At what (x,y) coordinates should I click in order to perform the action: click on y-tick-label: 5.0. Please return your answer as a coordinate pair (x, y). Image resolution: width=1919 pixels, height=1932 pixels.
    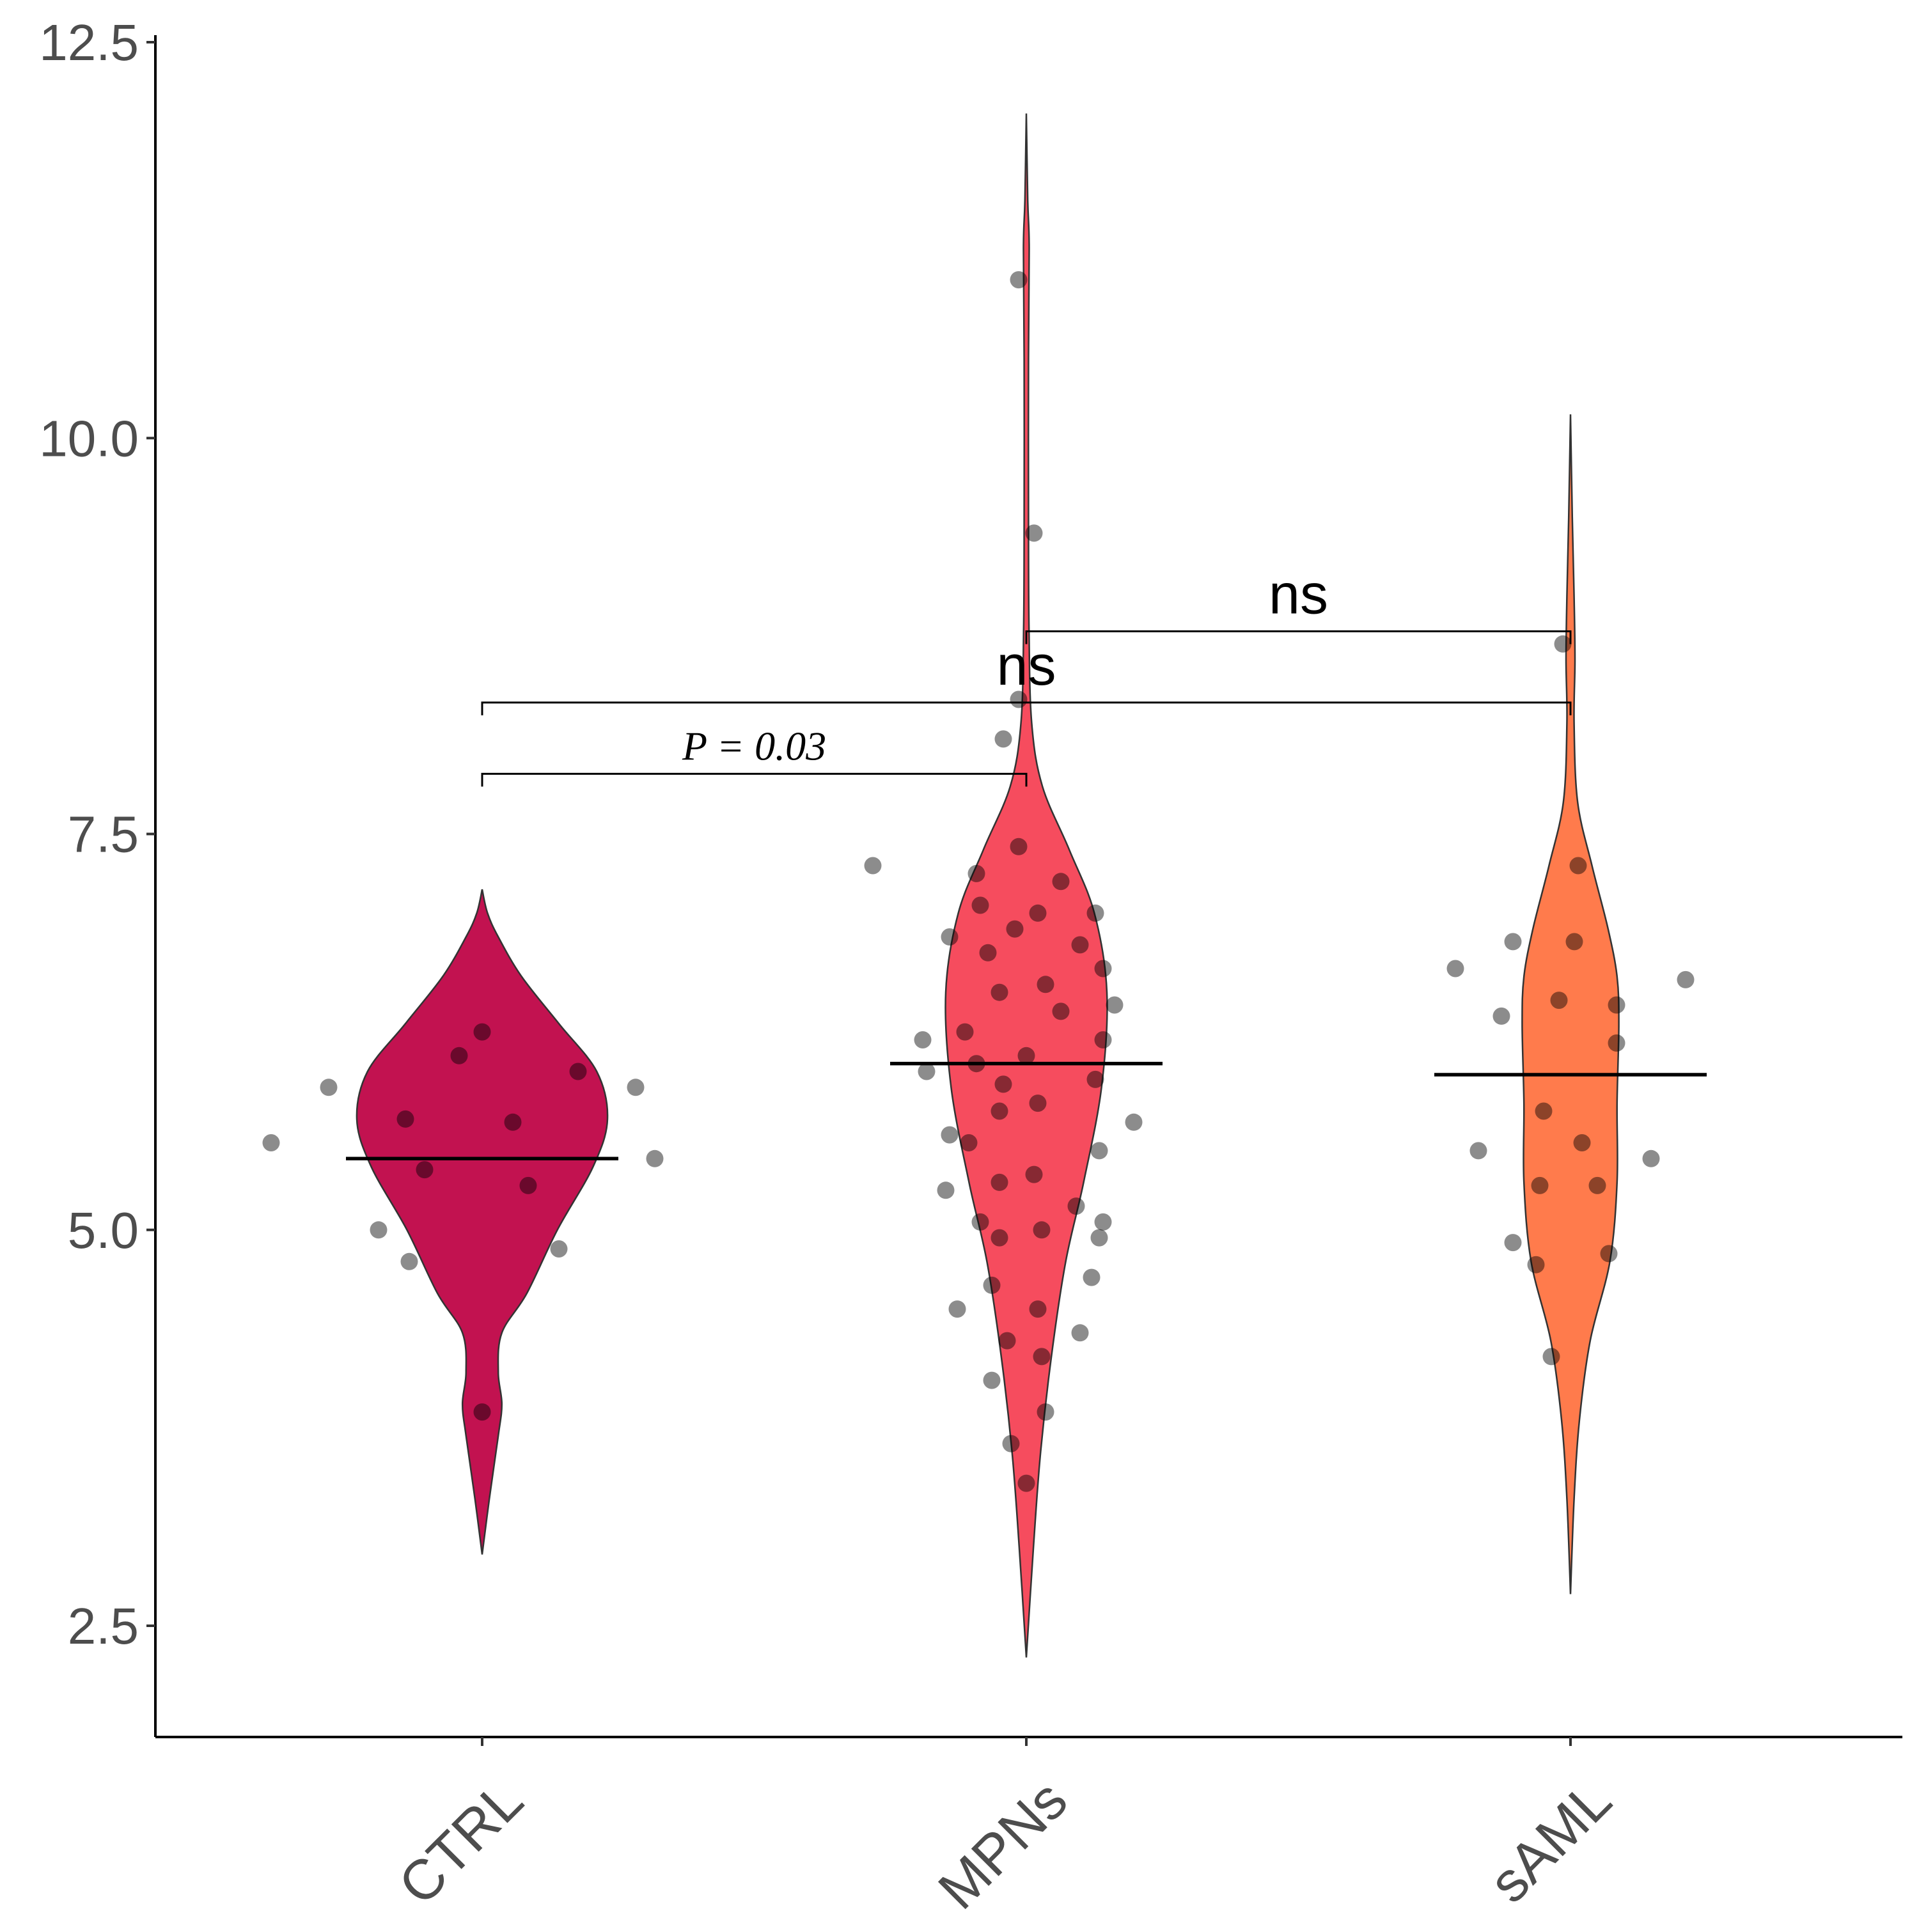
    Looking at the image, I should click on (103, 1230).